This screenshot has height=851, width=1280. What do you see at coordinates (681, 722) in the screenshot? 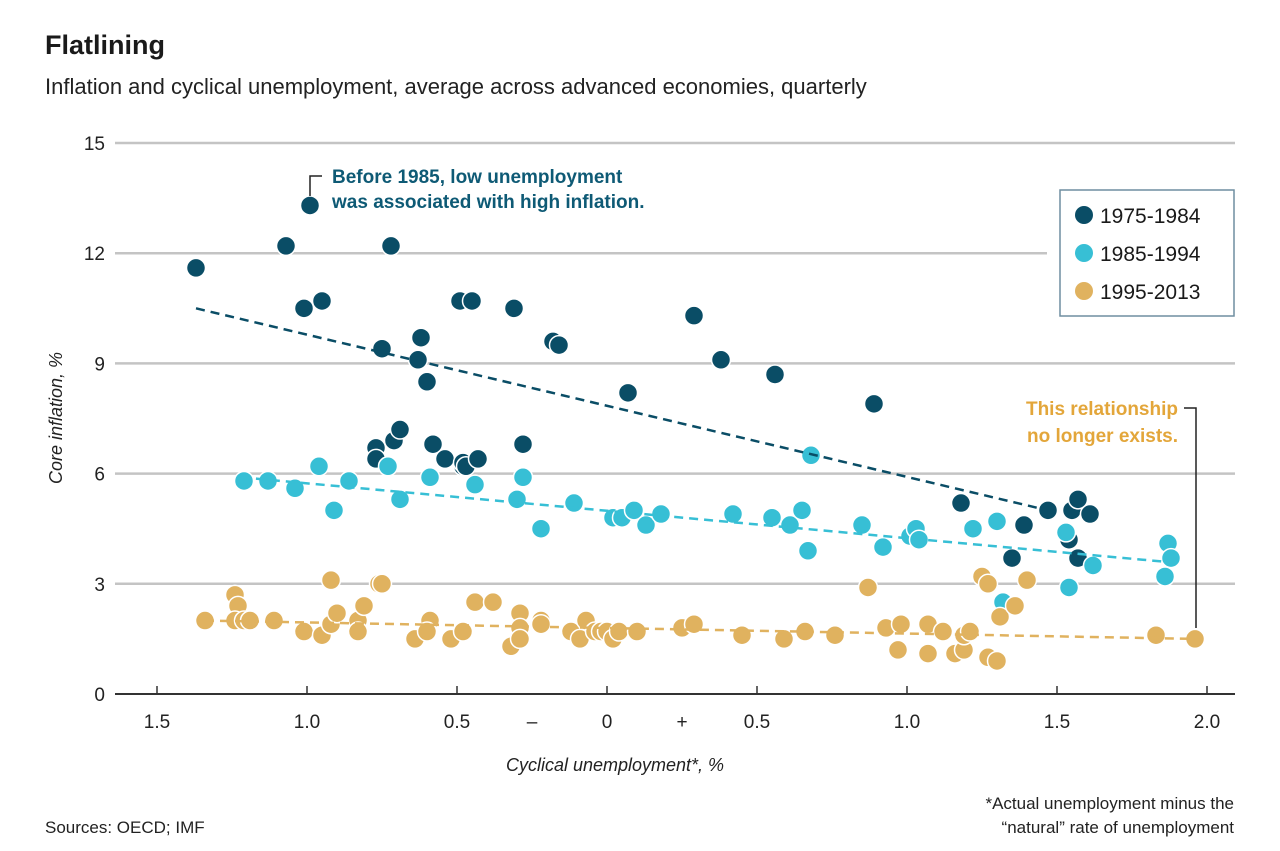
I see `x-tick-label: +` at bounding box center [681, 722].